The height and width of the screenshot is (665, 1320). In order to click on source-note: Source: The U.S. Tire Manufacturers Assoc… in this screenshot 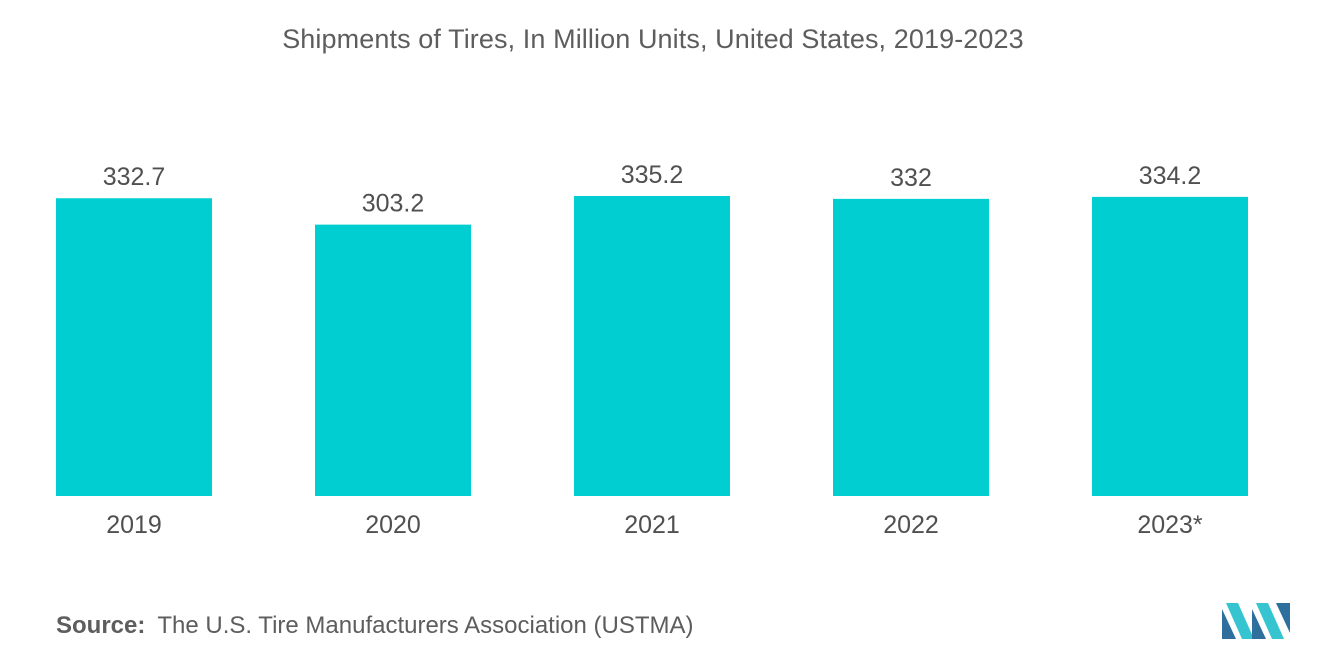, I will do `click(375, 626)`.